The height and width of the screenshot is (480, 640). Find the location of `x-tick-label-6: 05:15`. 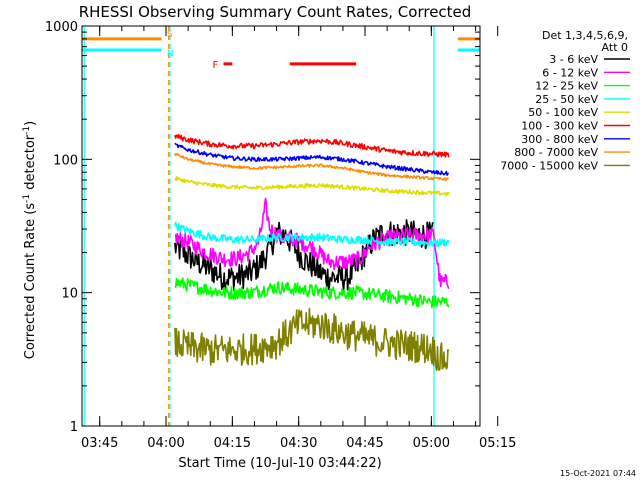

x-tick-label-6: 05:15 is located at coordinates (497, 443).